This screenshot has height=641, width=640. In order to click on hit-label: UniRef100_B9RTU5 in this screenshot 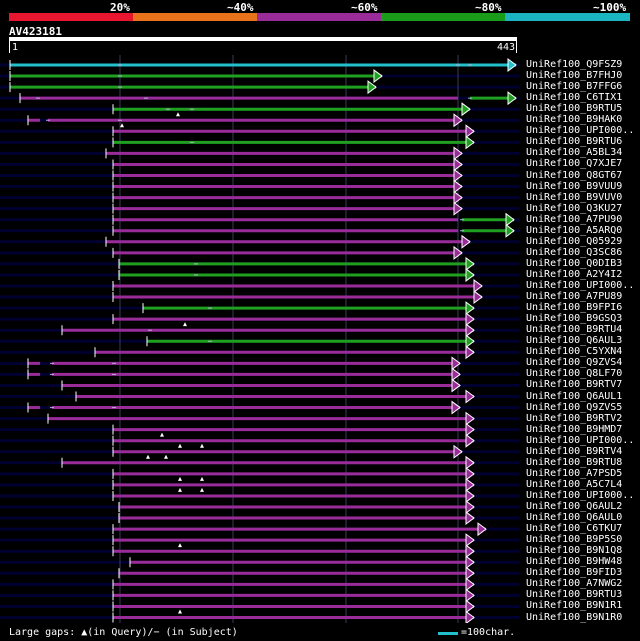, I will do `click(574, 109)`.